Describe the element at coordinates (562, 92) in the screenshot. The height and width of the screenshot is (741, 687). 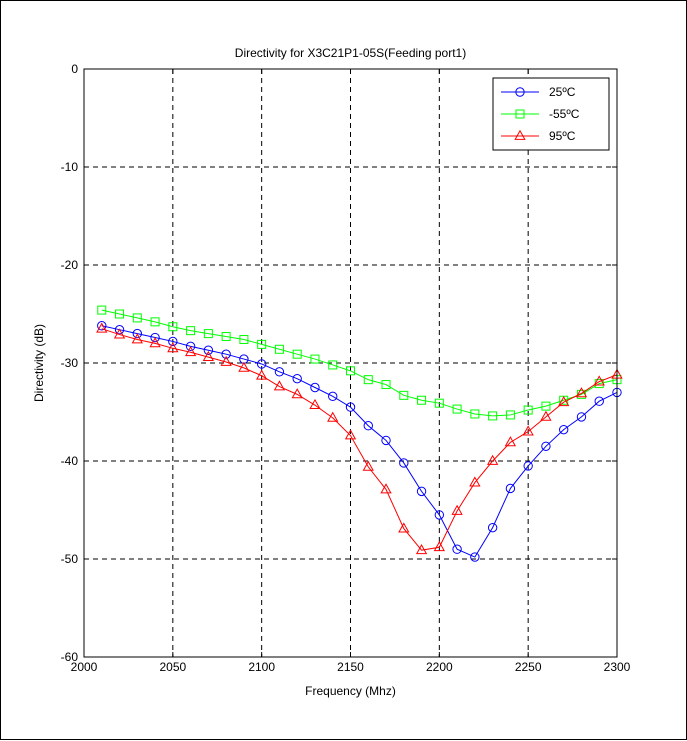
I see `legend-label: 25ºC` at that location.